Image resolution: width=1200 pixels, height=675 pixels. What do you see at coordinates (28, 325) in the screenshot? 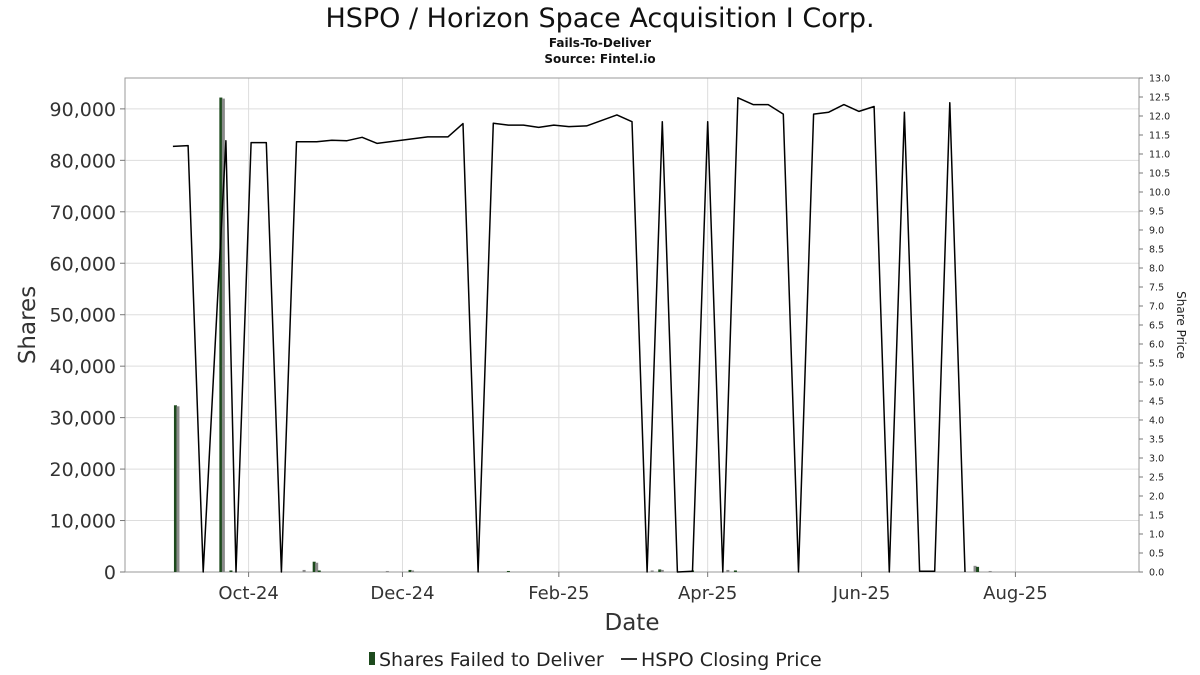
I see `y-axis-label: Shares` at bounding box center [28, 325].